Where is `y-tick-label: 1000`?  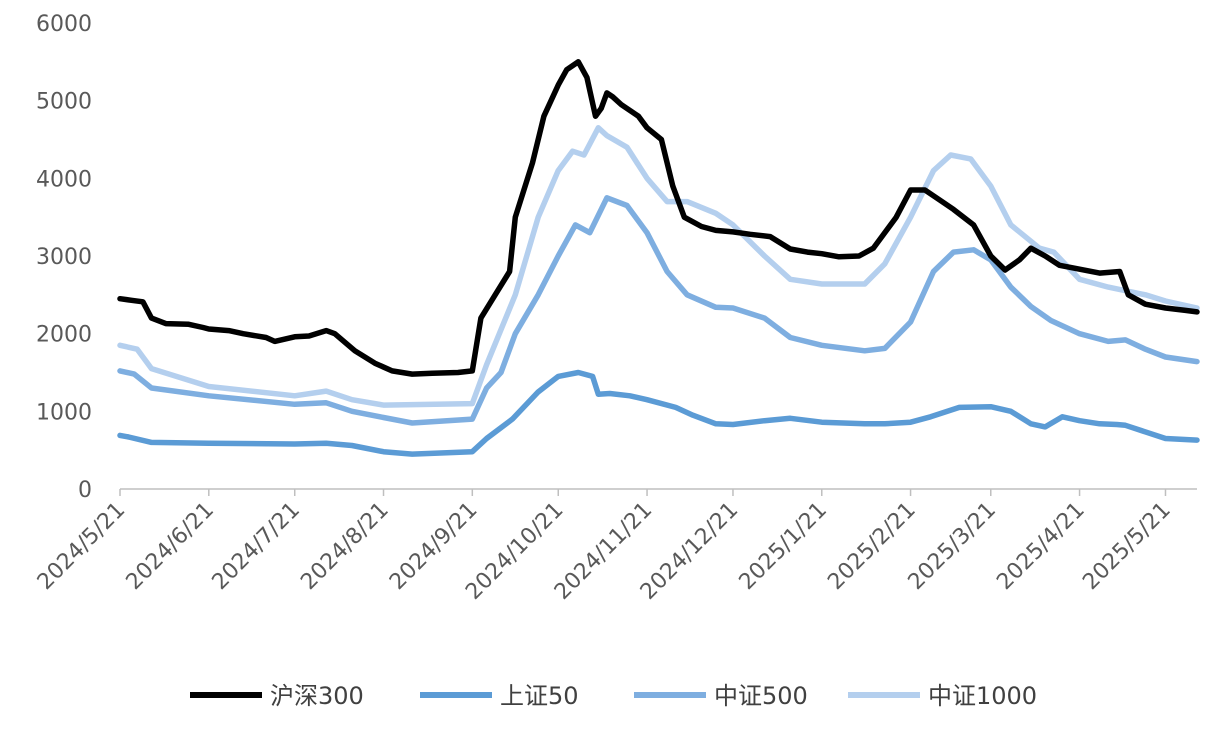 y-tick-label: 1000 is located at coordinates (64, 412).